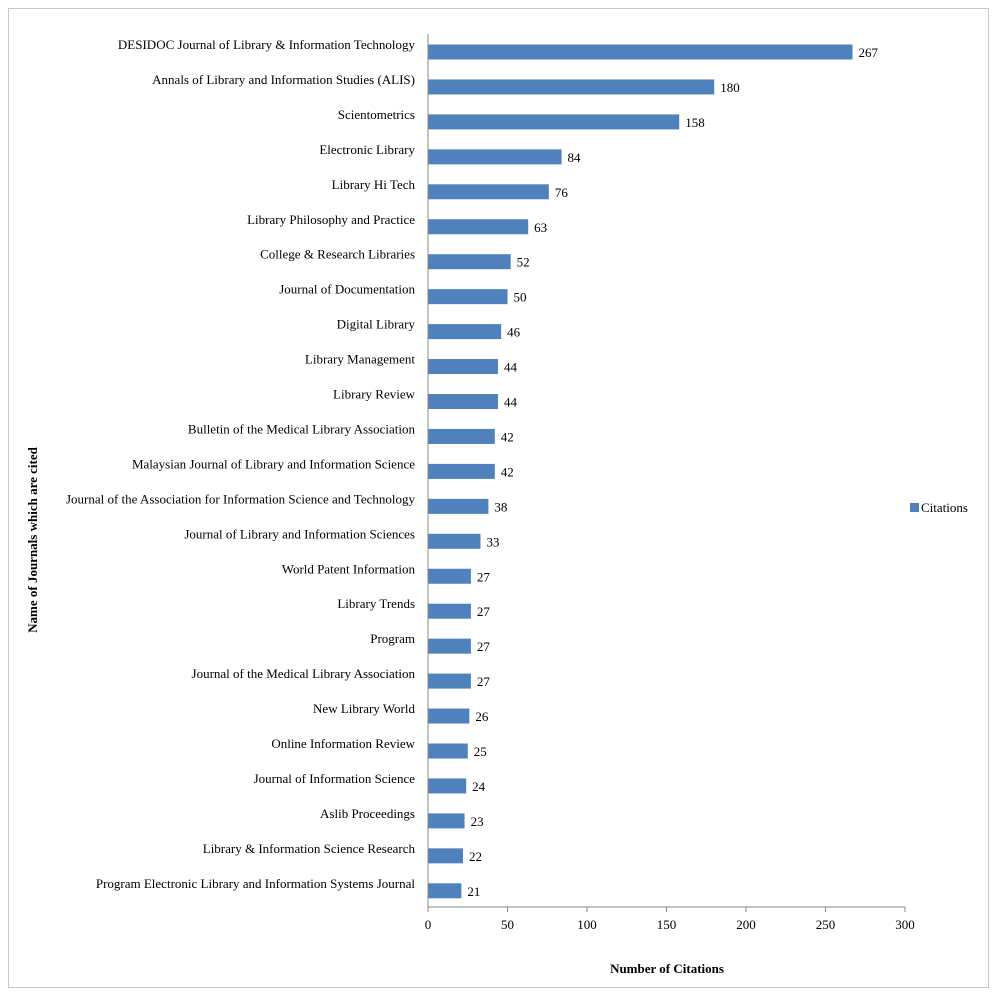 The width and height of the screenshot is (997, 996). What do you see at coordinates (905, 924) in the screenshot?
I see `x-tick-label: 300` at bounding box center [905, 924].